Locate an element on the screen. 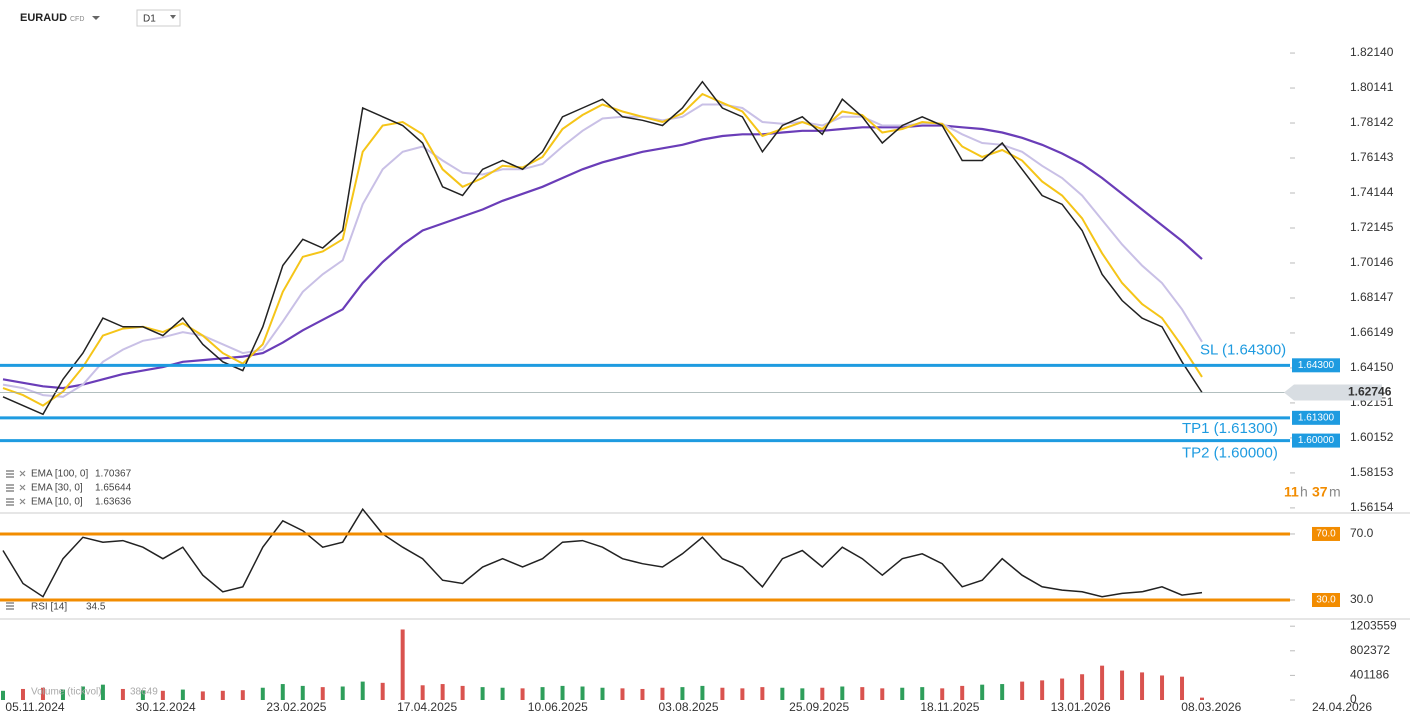 This screenshot has height=725, width=1410. countdown-hours: 11 is located at coordinates (1291, 492).